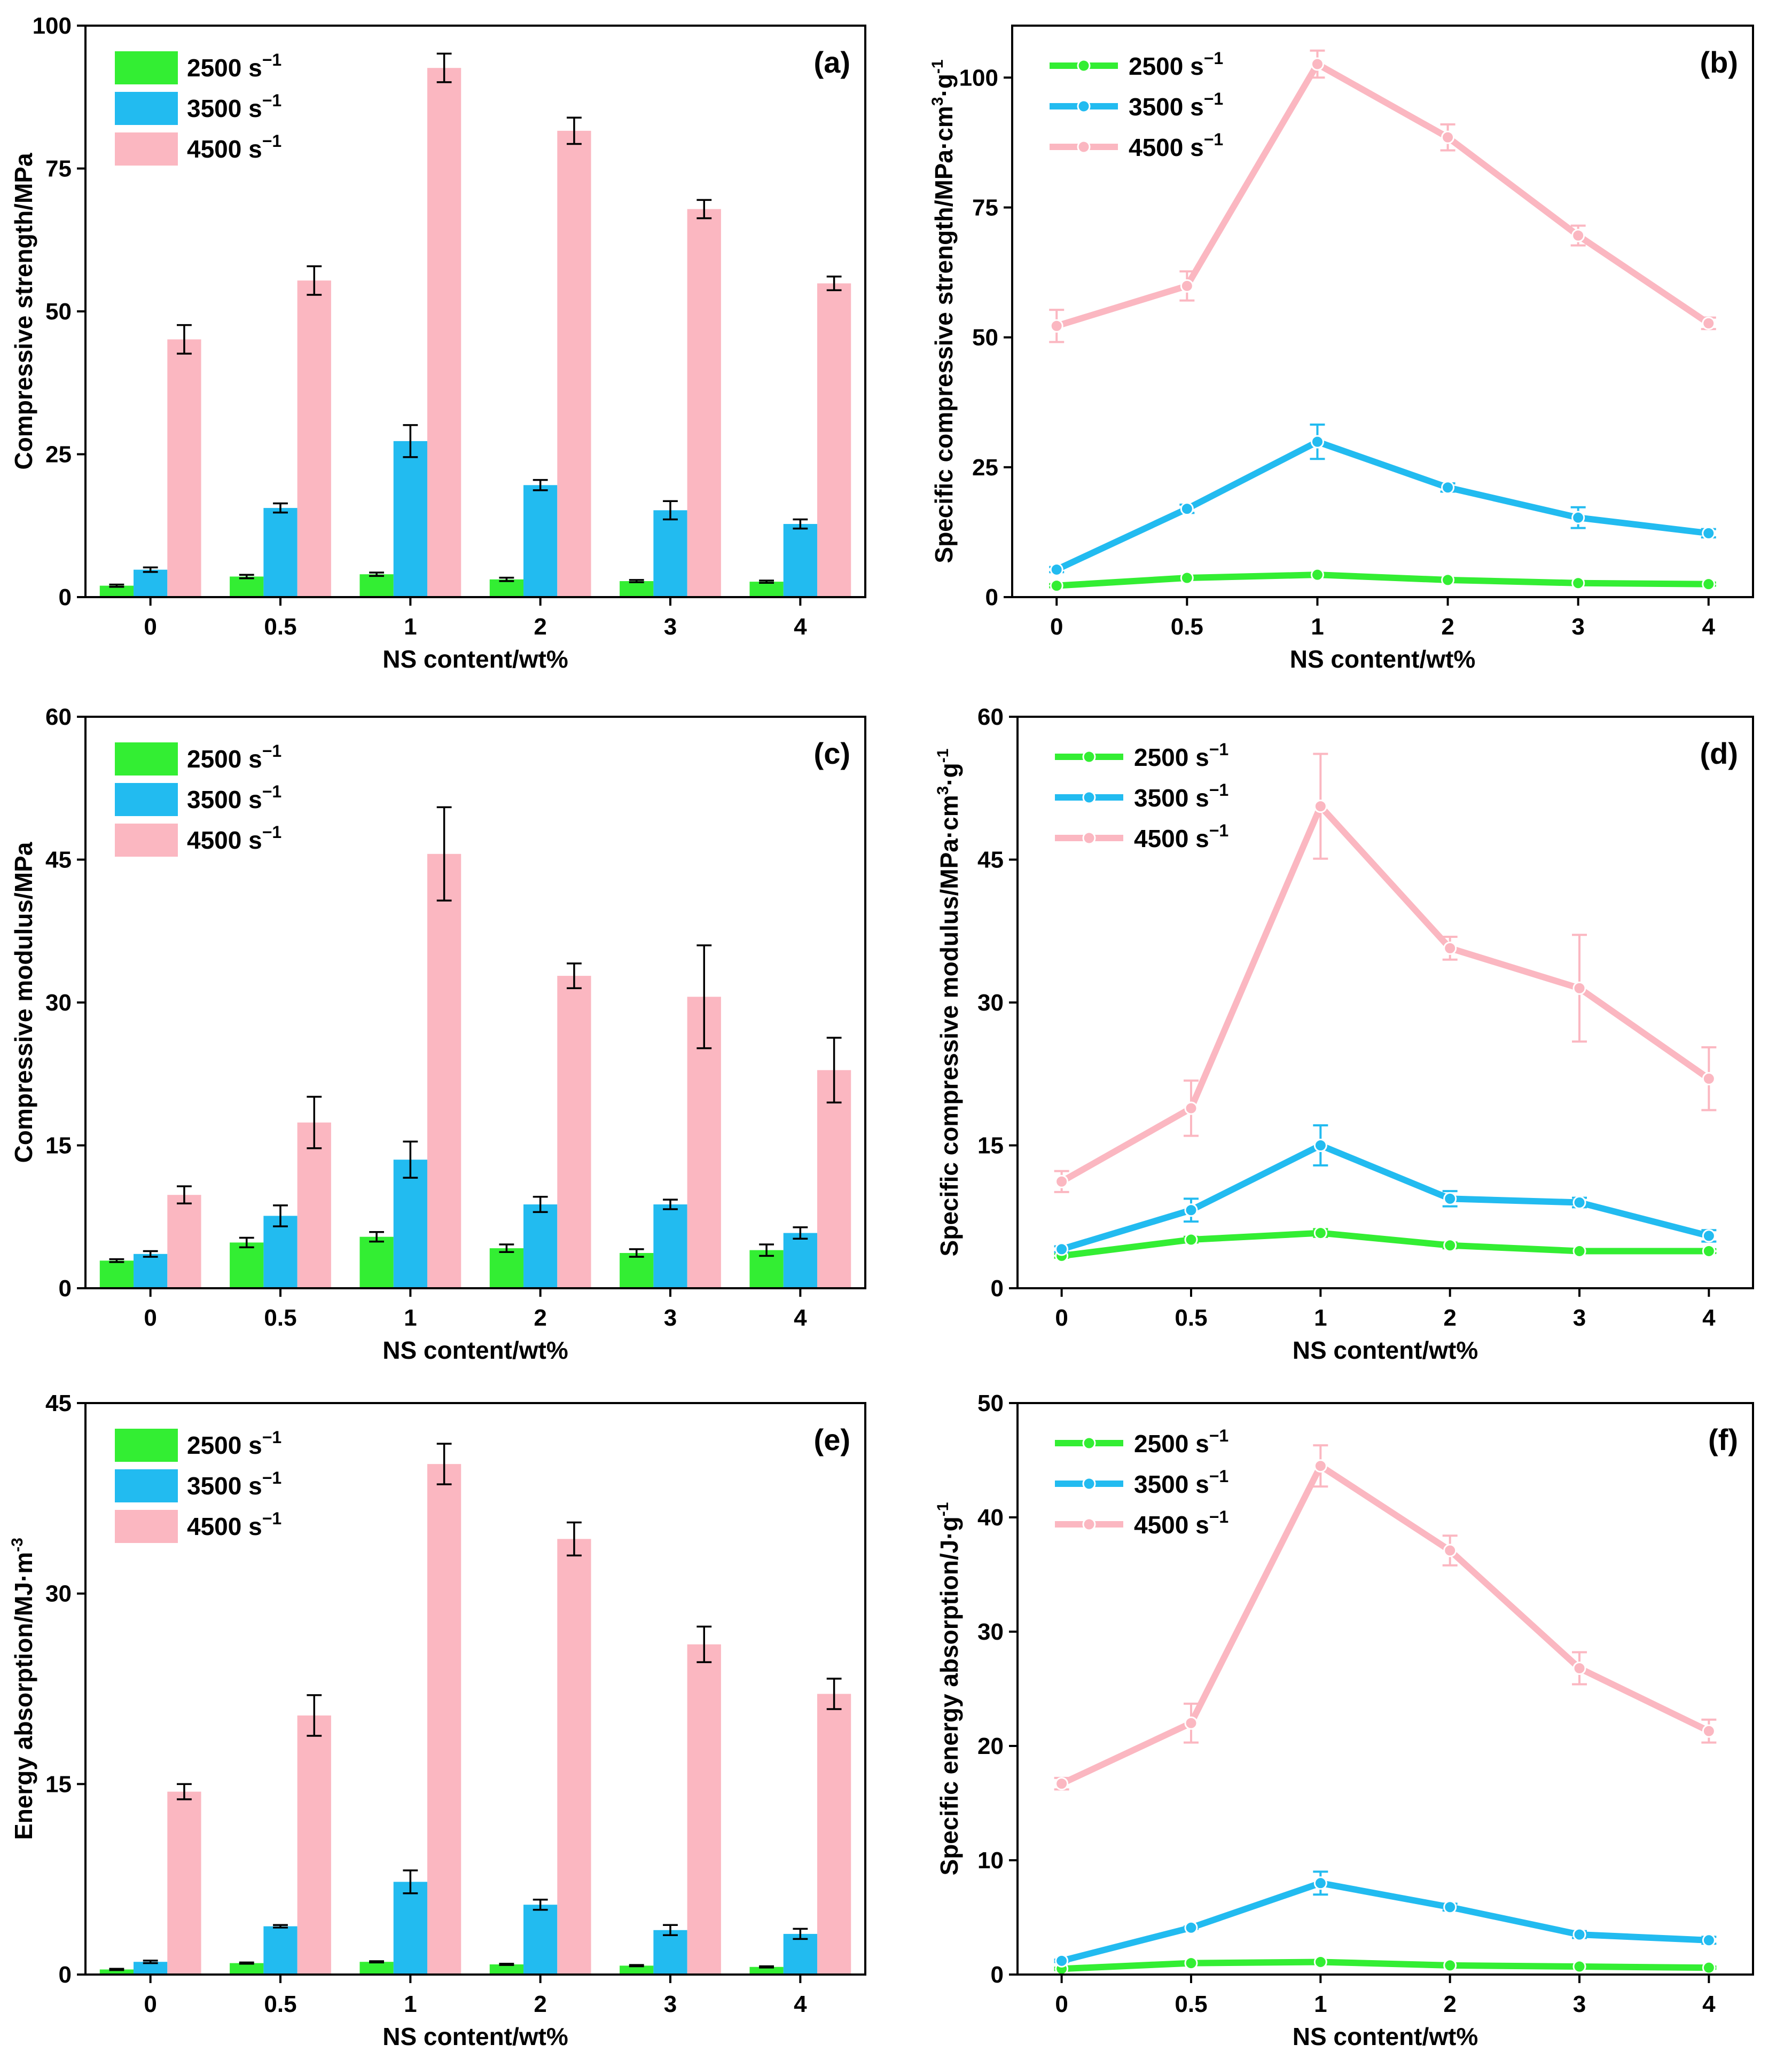  Describe the element at coordinates (1382, 506) in the screenshot. I see `series-line-b-s1` at that location.